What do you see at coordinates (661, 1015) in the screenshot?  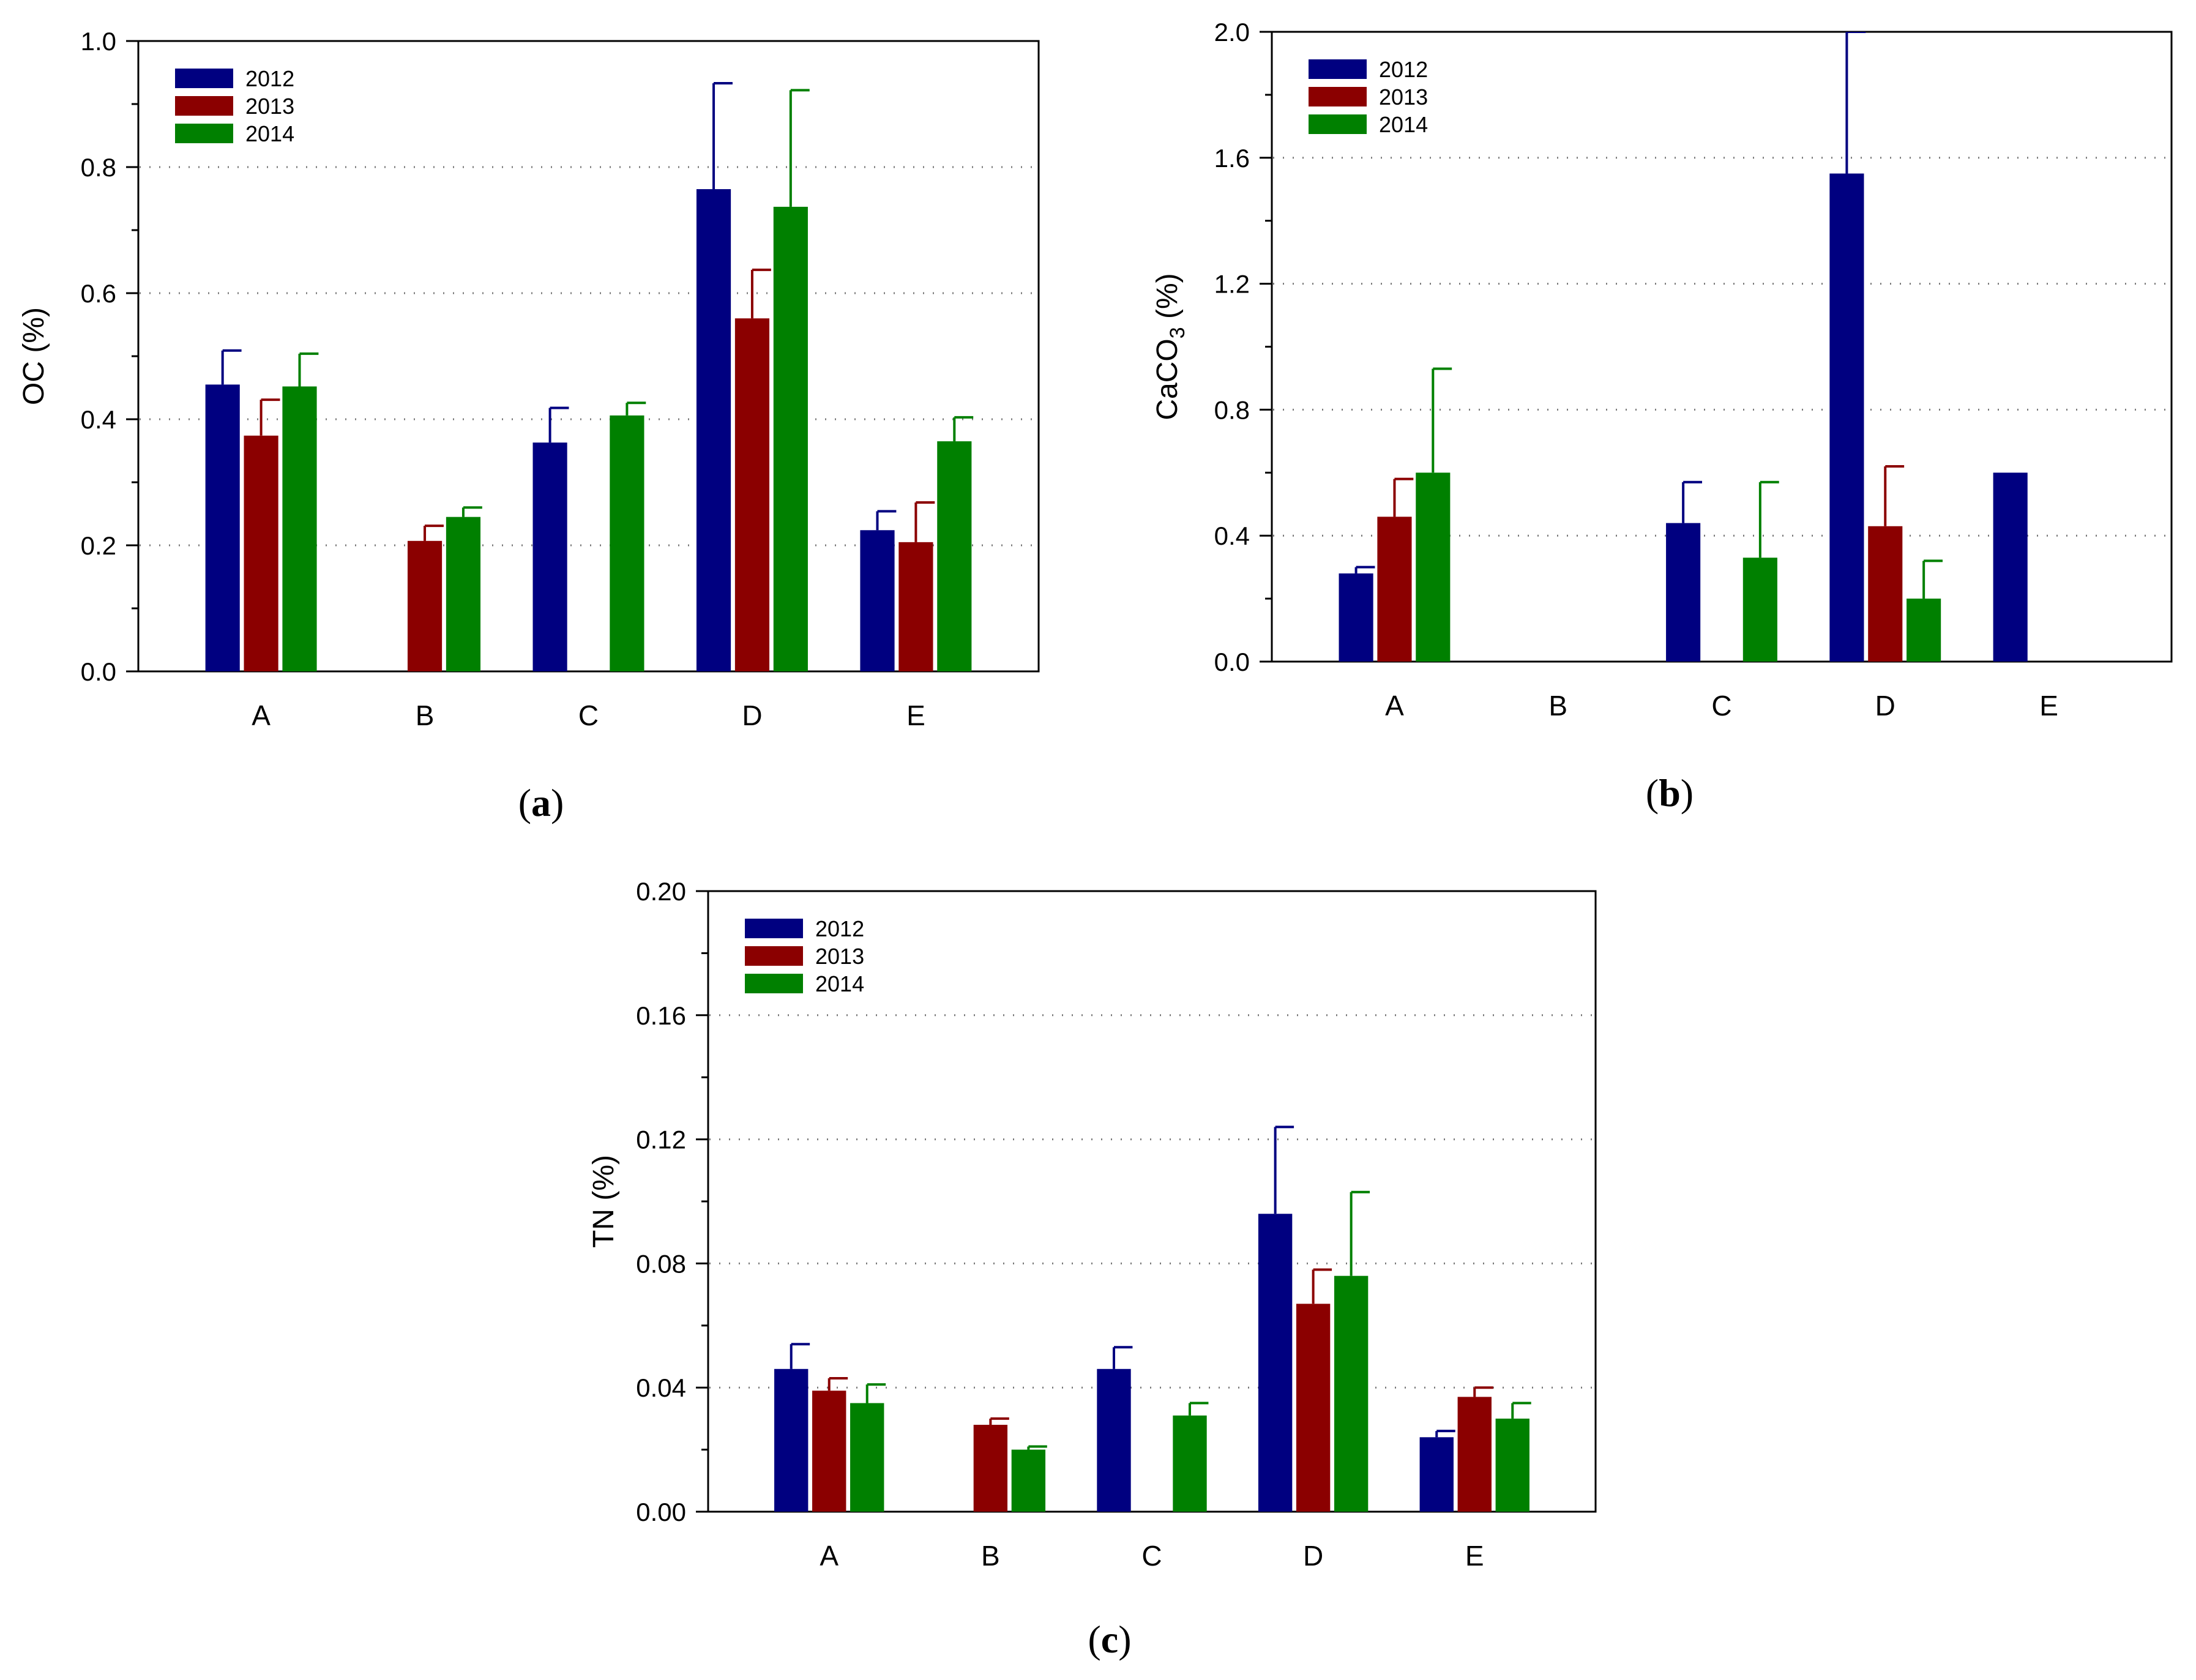 I see `y-tick-label: 0.16` at bounding box center [661, 1015].